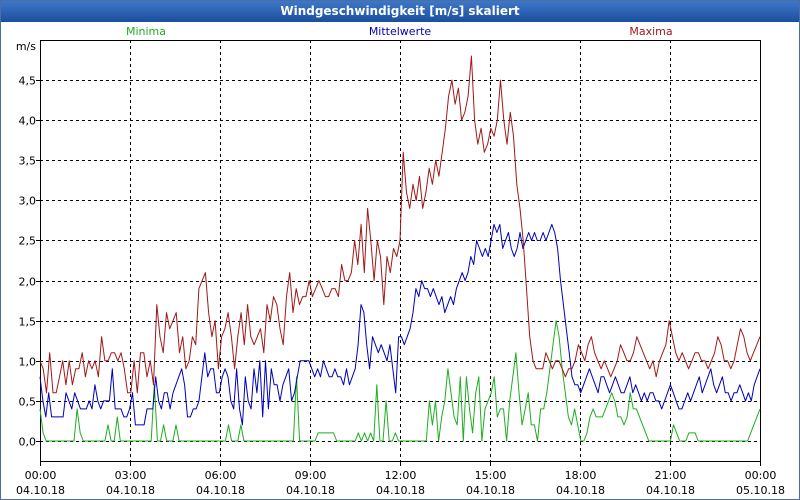 This screenshot has width=800, height=500. Describe the element at coordinates (146, 31) in the screenshot. I see `legend-entry-minima: Minima` at that location.